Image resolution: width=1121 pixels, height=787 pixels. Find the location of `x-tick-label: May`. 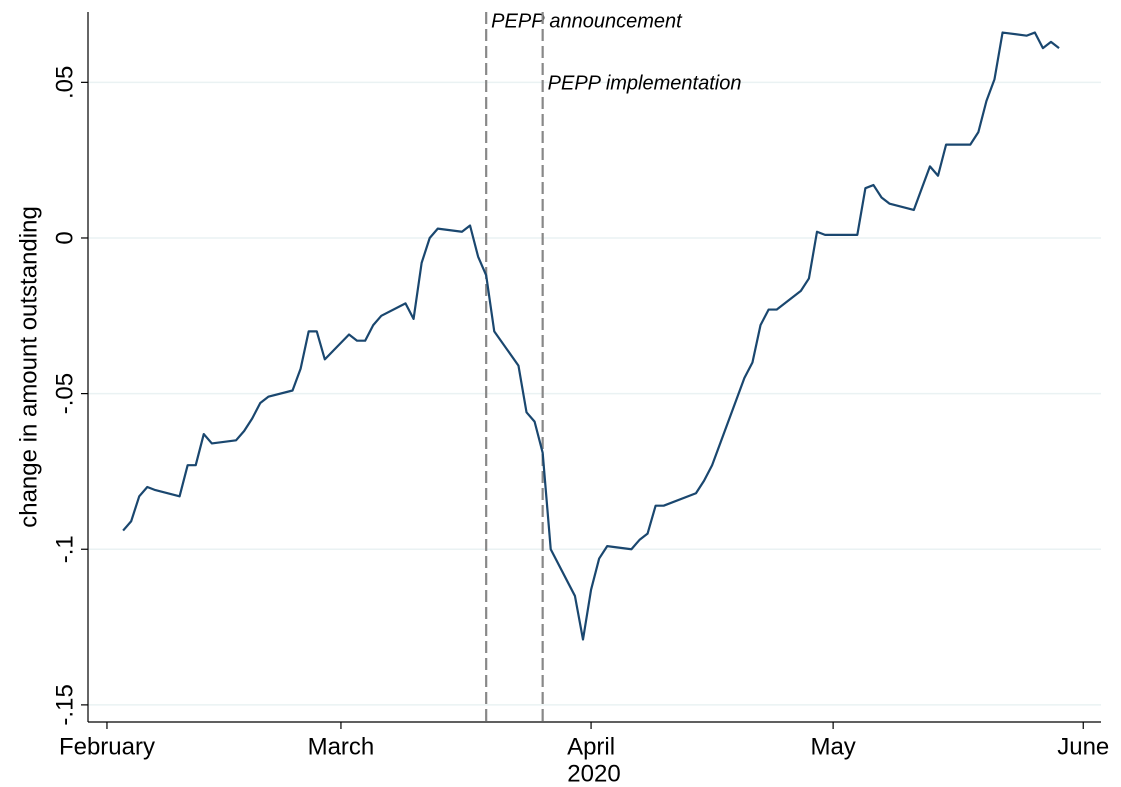

x-tick-label: May is located at coordinates (832, 746).